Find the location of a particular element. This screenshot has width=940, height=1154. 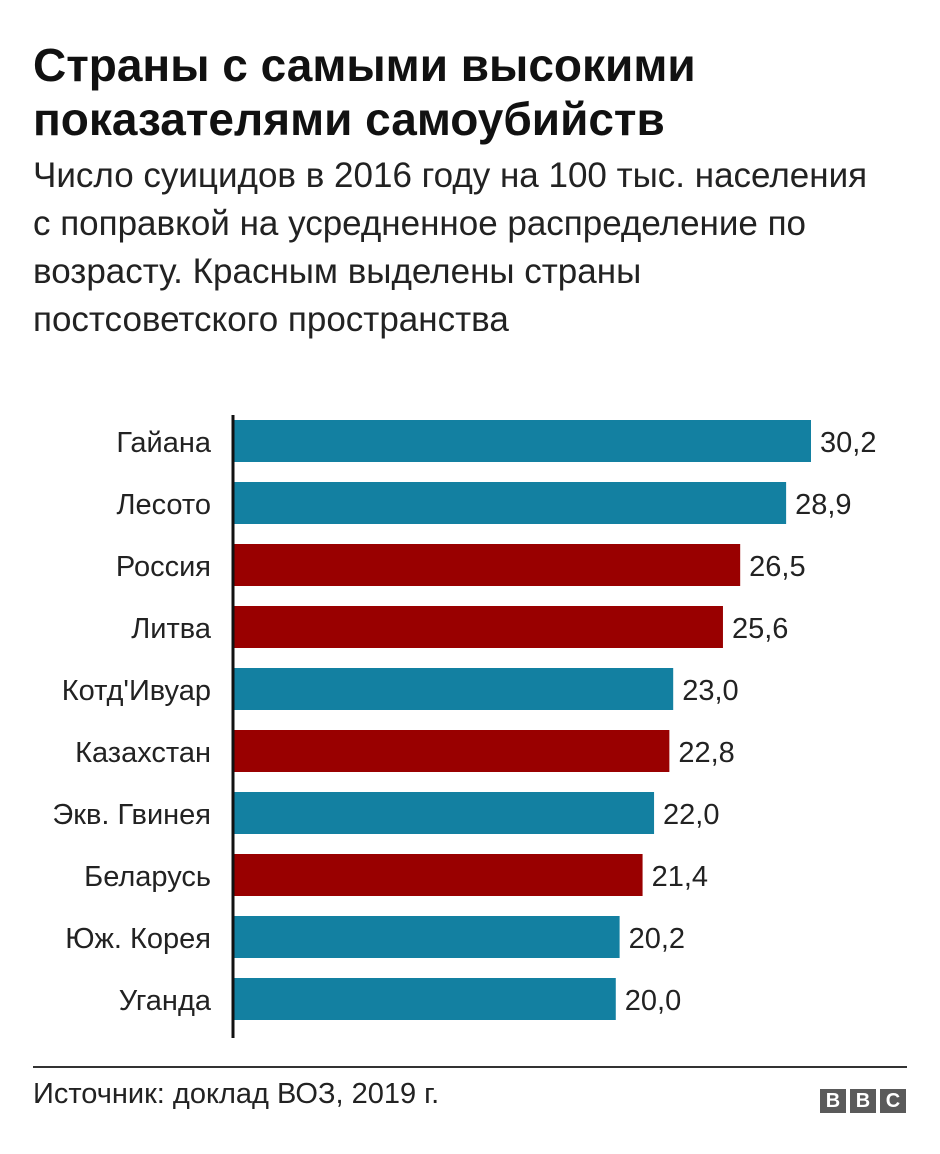

value-label: 22,0 is located at coordinates (691, 815).